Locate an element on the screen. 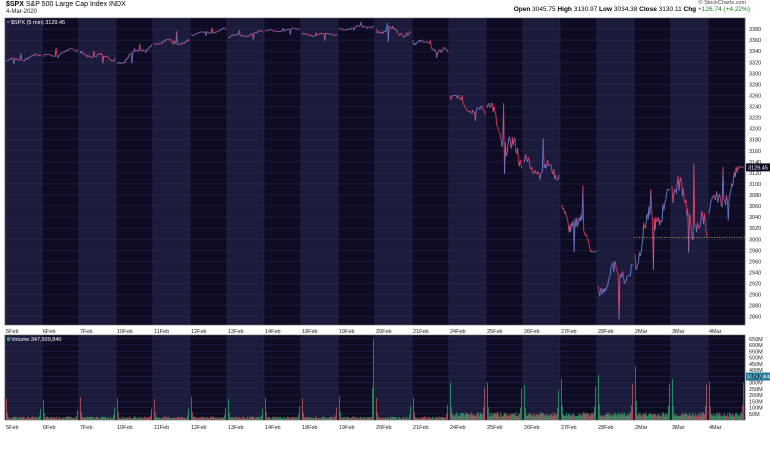 This screenshot has width=770, height=452. volume-tick-label: 550M is located at coordinates (756, 352).